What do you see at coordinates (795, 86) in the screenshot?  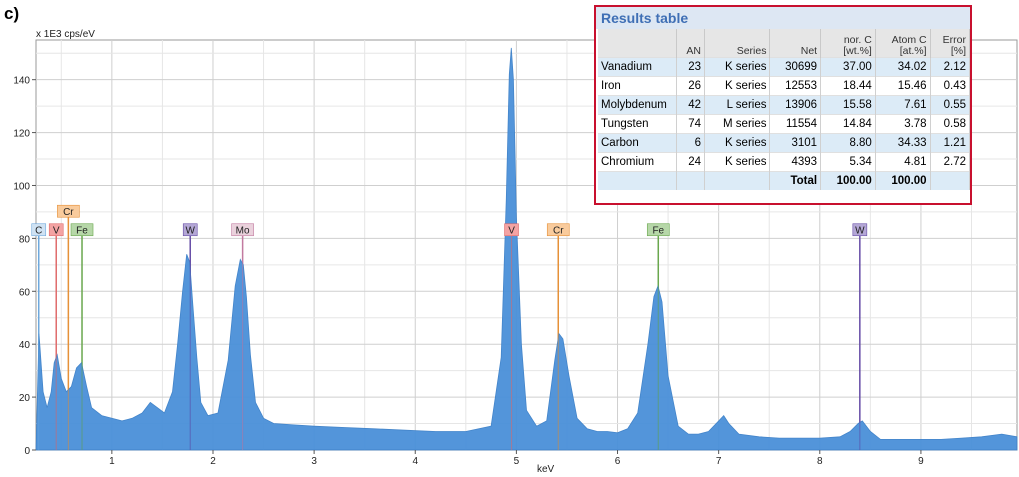 I see `cell-net: 12553` at bounding box center [795, 86].